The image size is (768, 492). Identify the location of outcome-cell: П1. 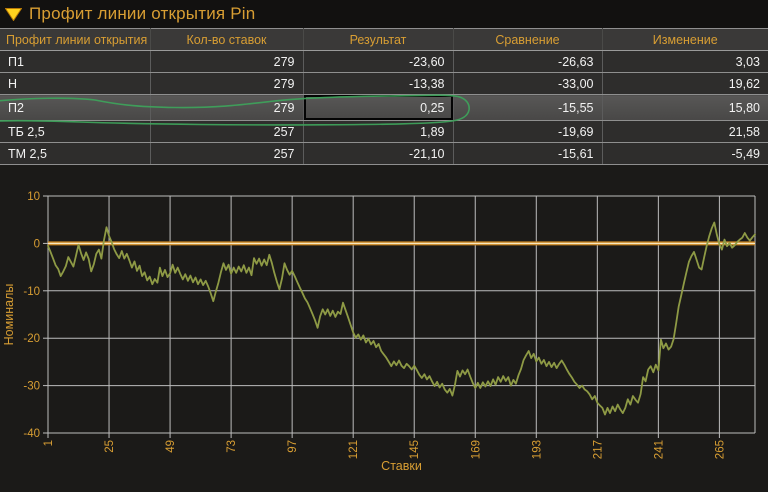
(75, 61).